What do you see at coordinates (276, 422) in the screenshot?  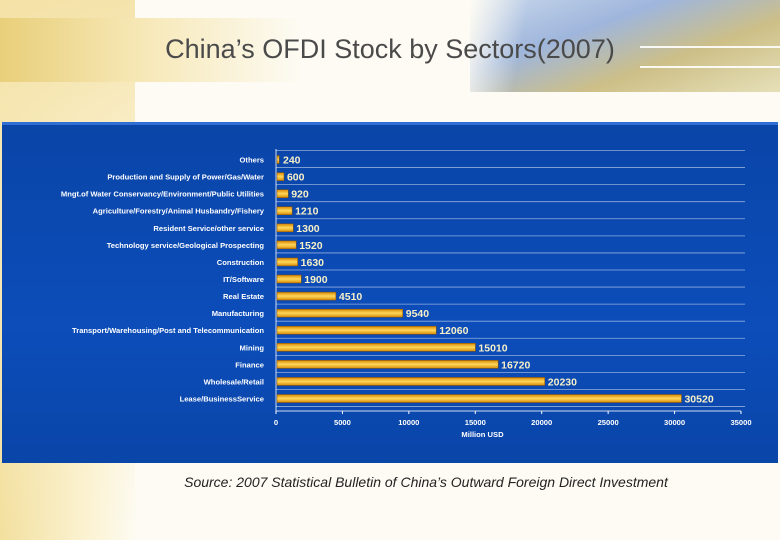 I see `x-tick-label: 0` at bounding box center [276, 422].